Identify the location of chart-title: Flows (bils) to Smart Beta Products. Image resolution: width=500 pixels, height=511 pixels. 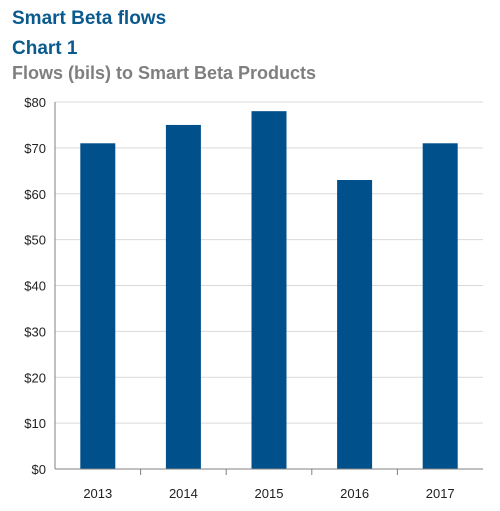
(164, 73).